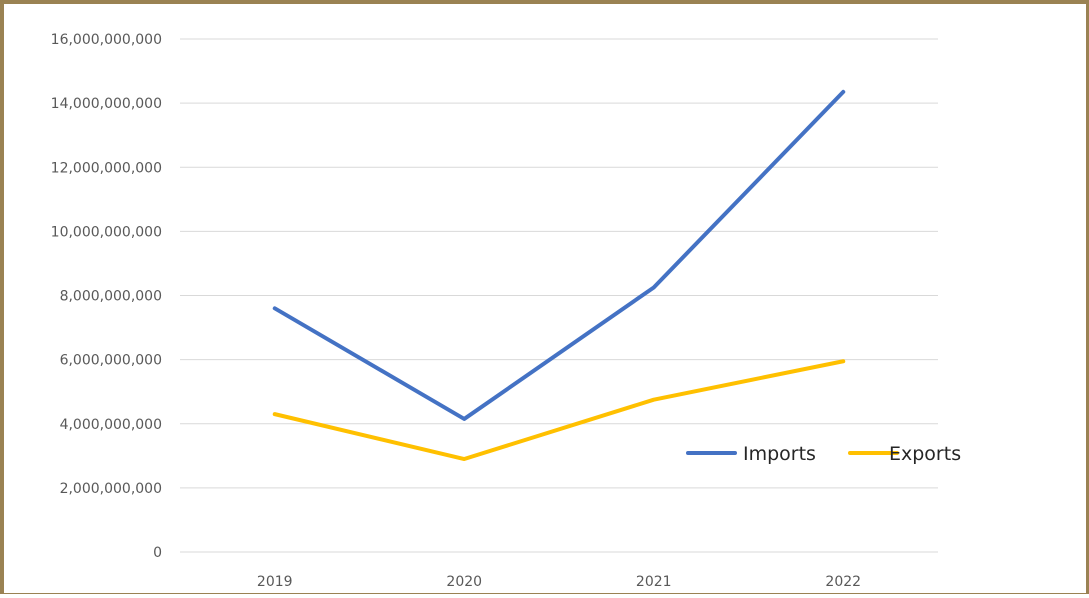  Describe the element at coordinates (275, 582) in the screenshot. I see `x-tick-label: 2019` at that location.